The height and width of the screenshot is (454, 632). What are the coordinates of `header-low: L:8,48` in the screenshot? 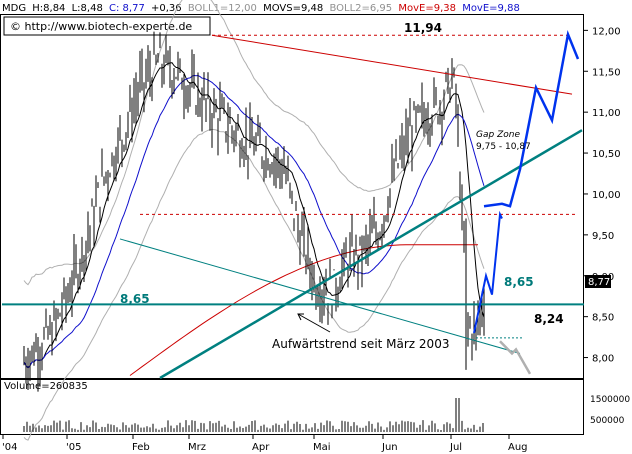 It's located at (87, 8).